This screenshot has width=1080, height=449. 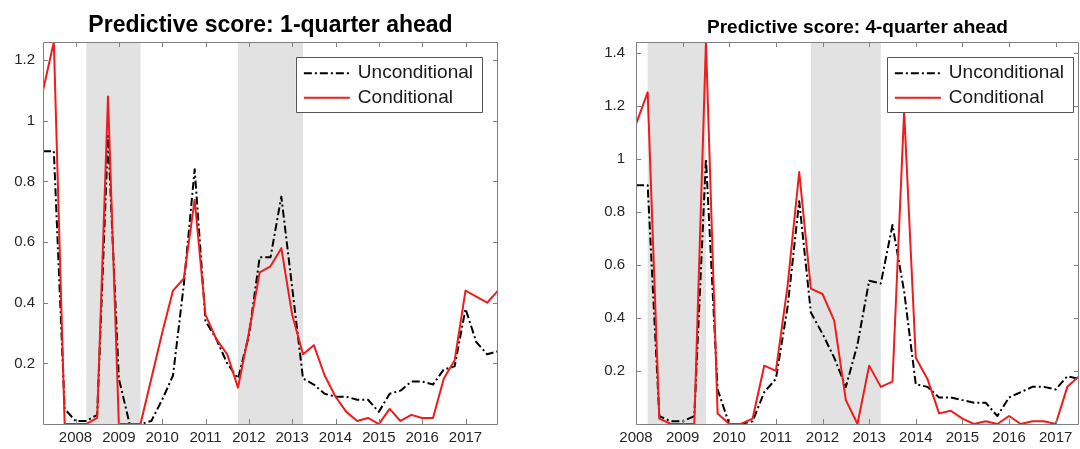 What do you see at coordinates (614, 51) in the screenshot?
I see `y-tick-label: 1.4` at bounding box center [614, 51].